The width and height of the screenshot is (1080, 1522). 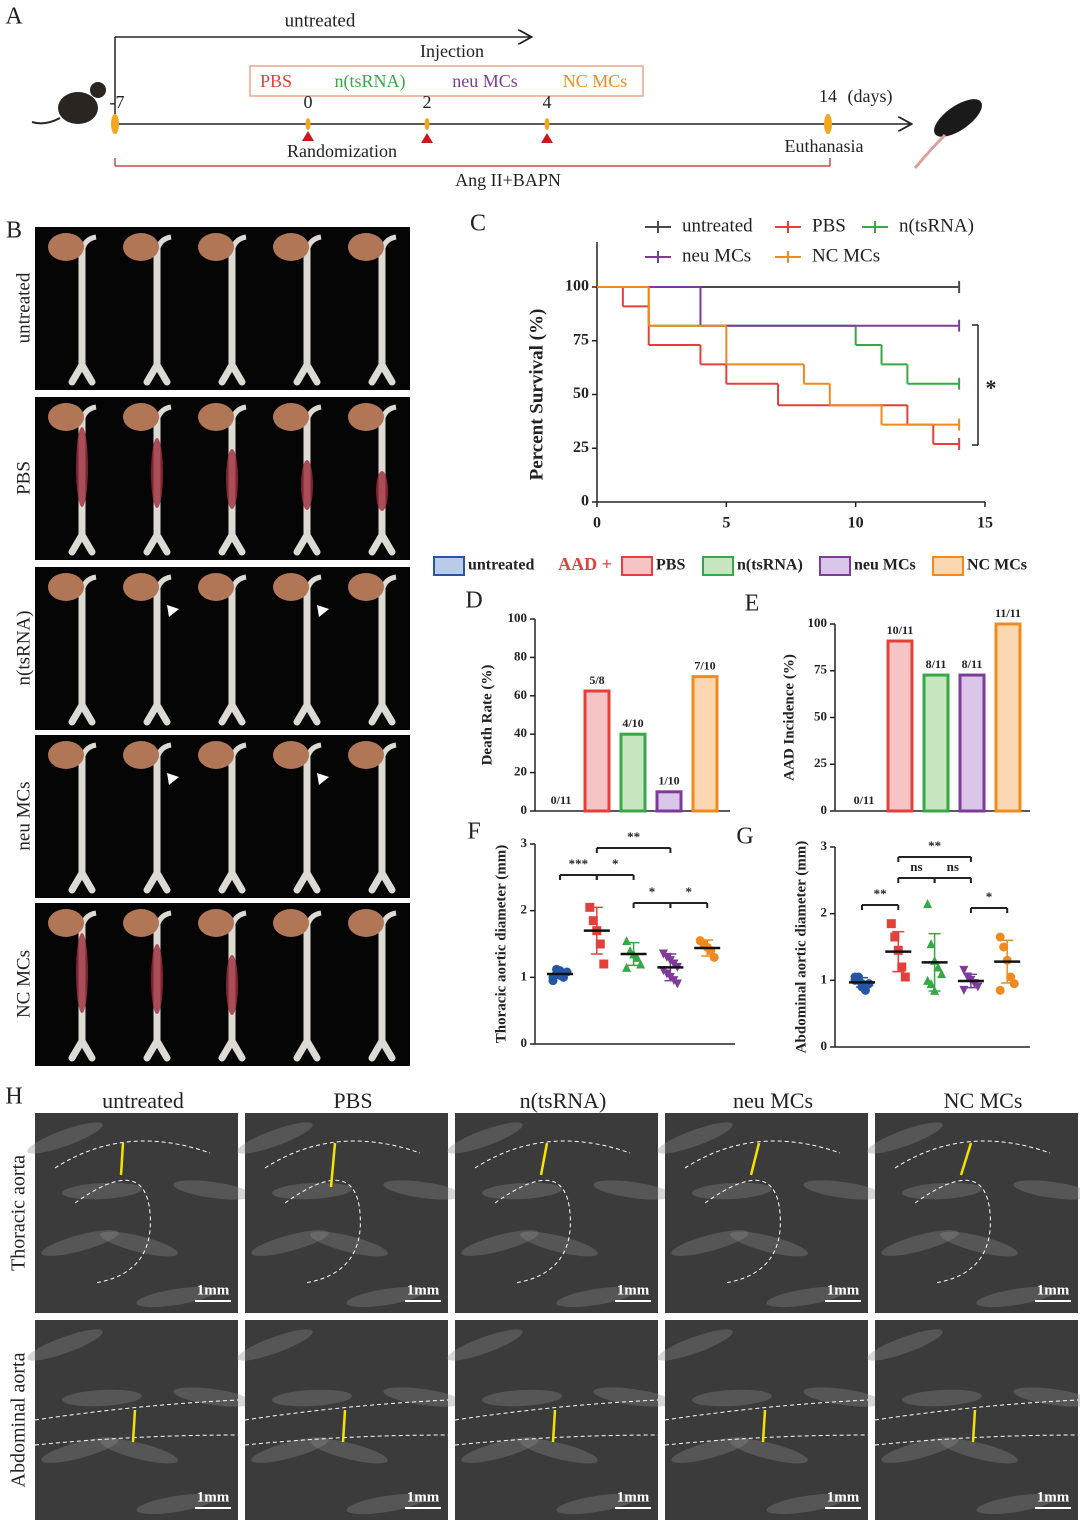 What do you see at coordinates (352, 1100) in the screenshot?
I see `column-label: PBS` at bounding box center [352, 1100].